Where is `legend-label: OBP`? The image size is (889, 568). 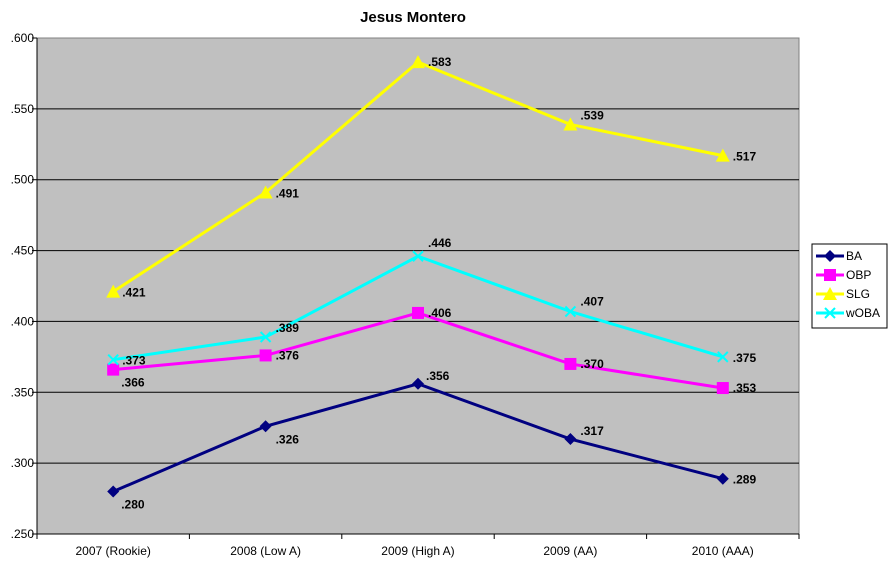
legend-label: OBP is located at coordinates (858, 275).